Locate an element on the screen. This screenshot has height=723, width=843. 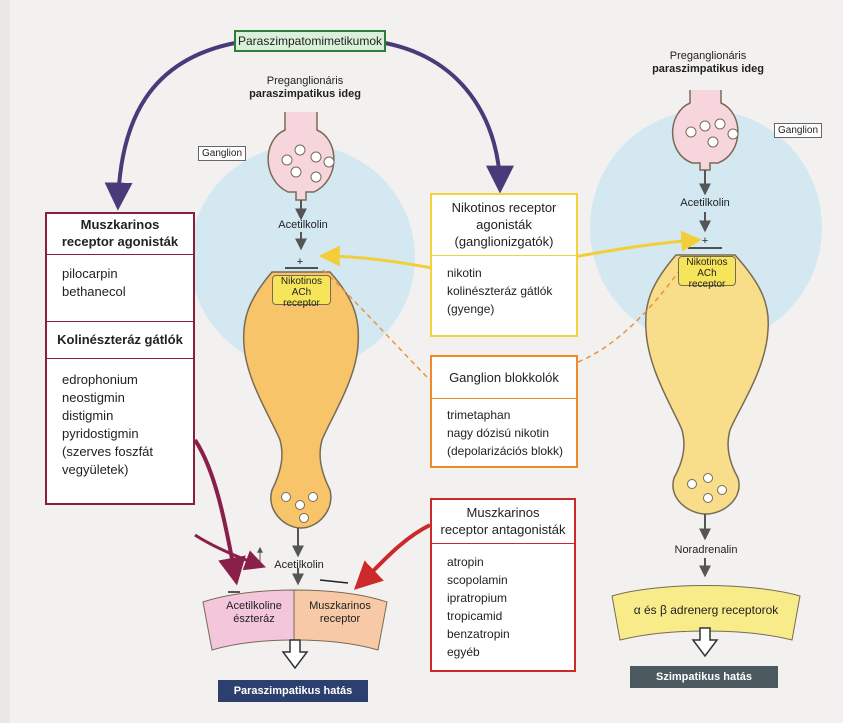
nicotinic-list: nikotin kolinészteráz gátlók (gyenge) is located at coordinates (504, 287).